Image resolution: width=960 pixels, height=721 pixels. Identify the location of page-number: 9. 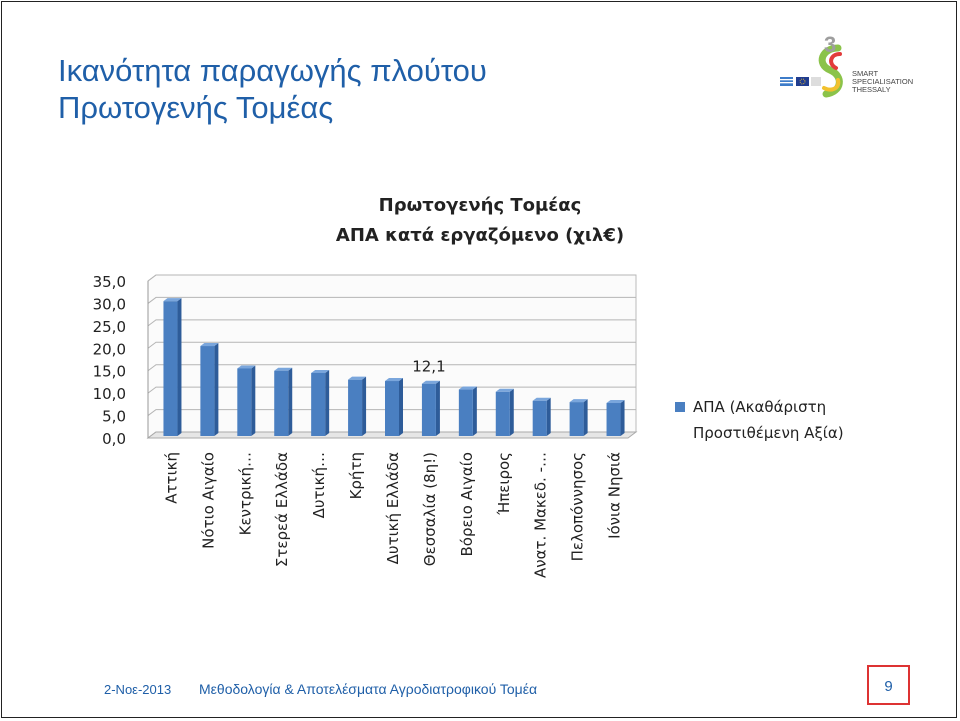
(888, 685).